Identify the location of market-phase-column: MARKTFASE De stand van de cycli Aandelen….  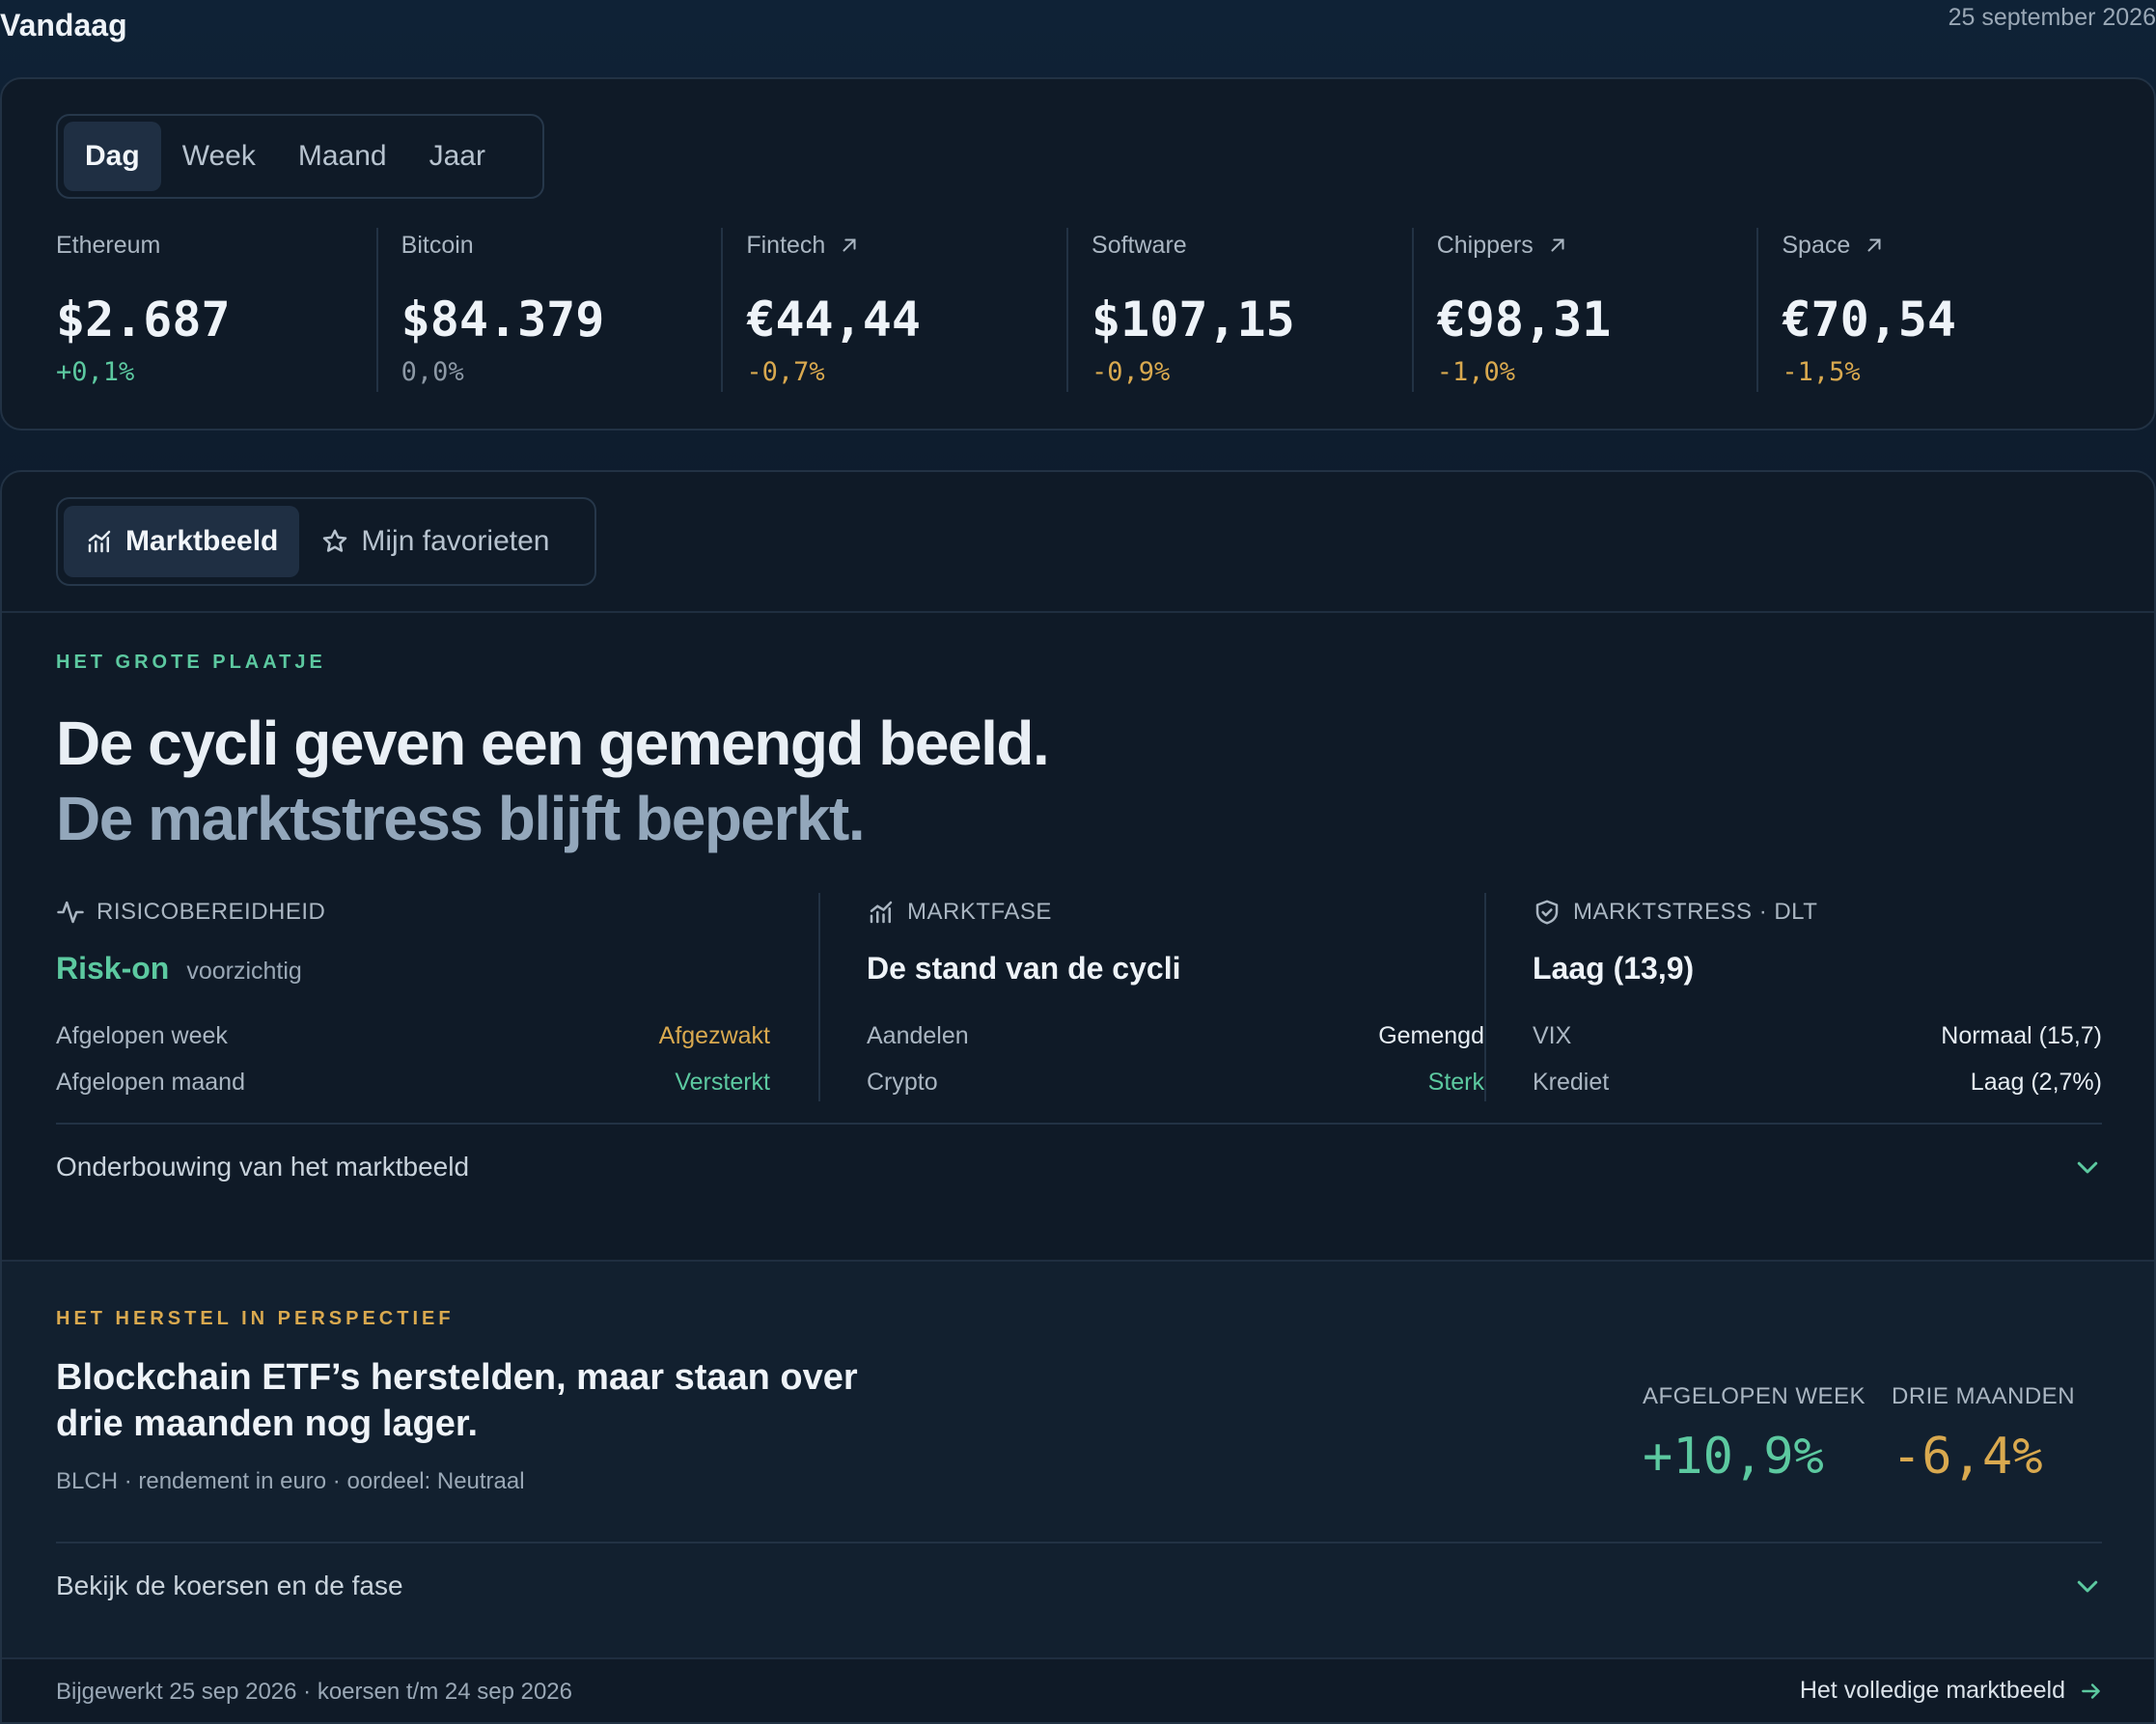
(1151, 997).